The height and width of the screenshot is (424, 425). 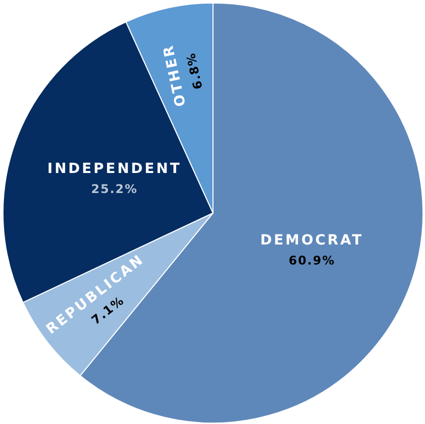 What do you see at coordinates (114, 168) in the screenshot?
I see `slice-label: INDEPENDENT` at bounding box center [114, 168].